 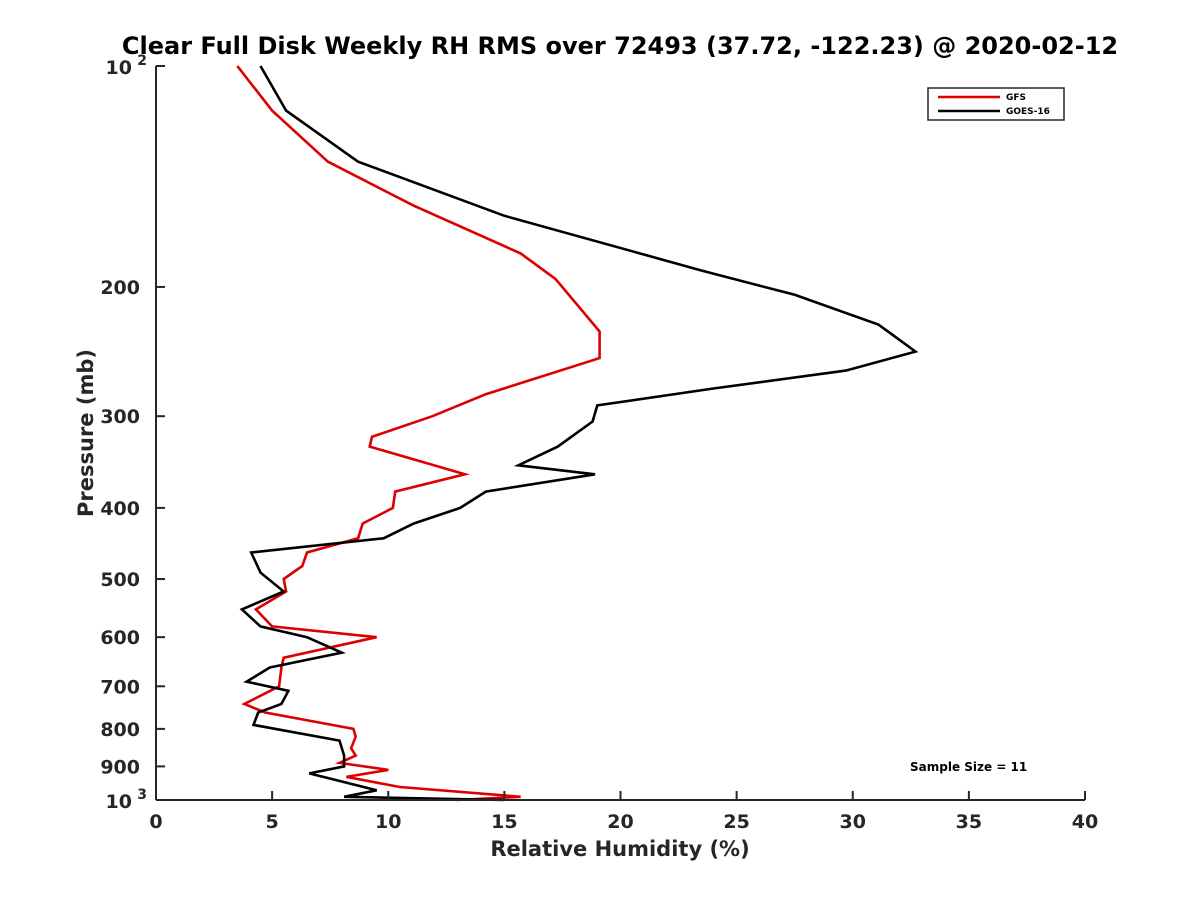 What do you see at coordinates (120, 638) in the screenshot?
I see `y-tick-label: 600` at bounding box center [120, 638].